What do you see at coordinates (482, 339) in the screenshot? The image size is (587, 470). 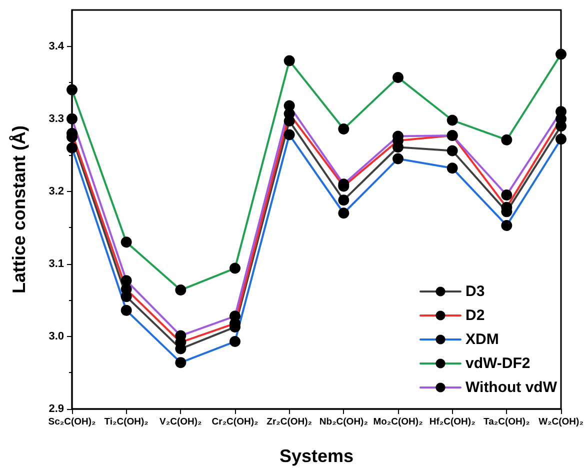 I see `legend-label: XDM` at bounding box center [482, 339].